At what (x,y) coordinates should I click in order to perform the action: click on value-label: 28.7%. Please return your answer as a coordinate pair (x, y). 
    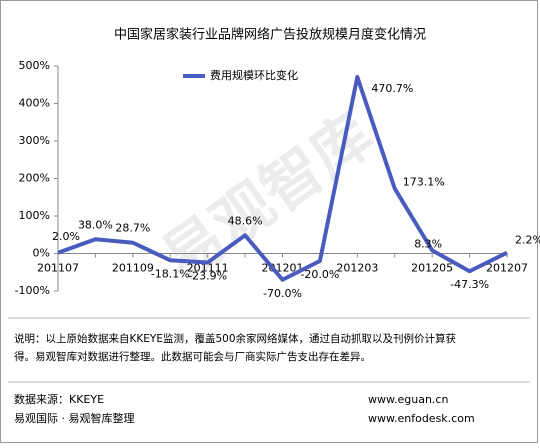
    Looking at the image, I should click on (132, 228).